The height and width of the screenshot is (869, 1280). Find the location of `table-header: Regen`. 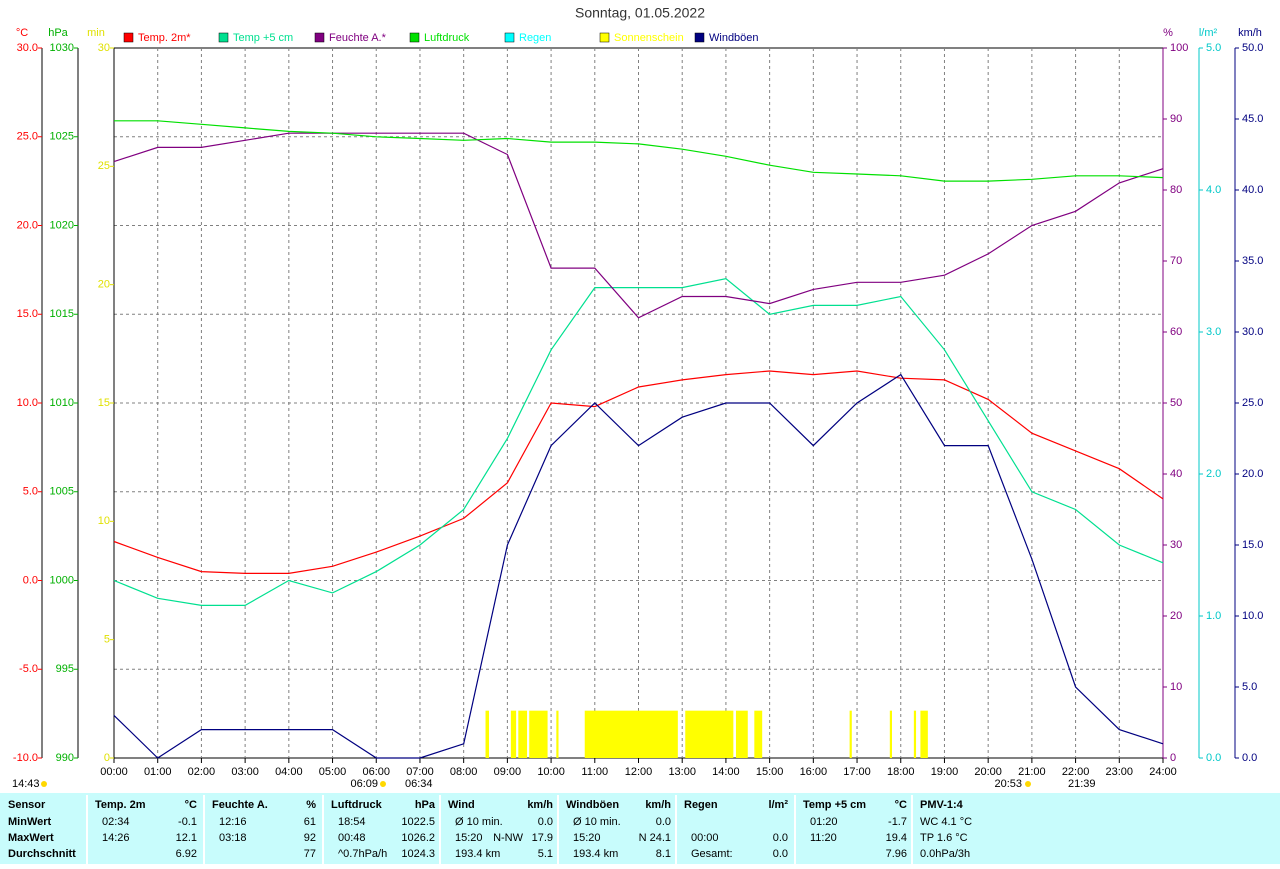

table-header: Regen is located at coordinates (701, 805).